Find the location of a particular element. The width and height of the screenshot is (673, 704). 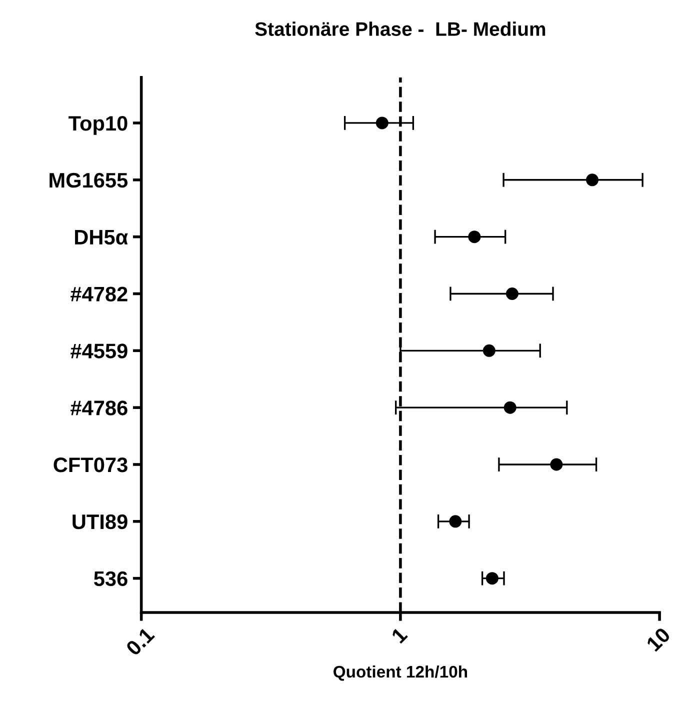

x-tick-label: 1 is located at coordinates (399, 635).